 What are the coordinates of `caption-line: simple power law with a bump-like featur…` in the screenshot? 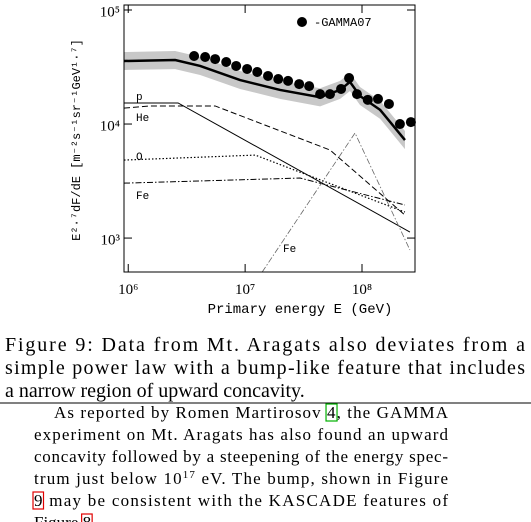 It's located at (265, 368).